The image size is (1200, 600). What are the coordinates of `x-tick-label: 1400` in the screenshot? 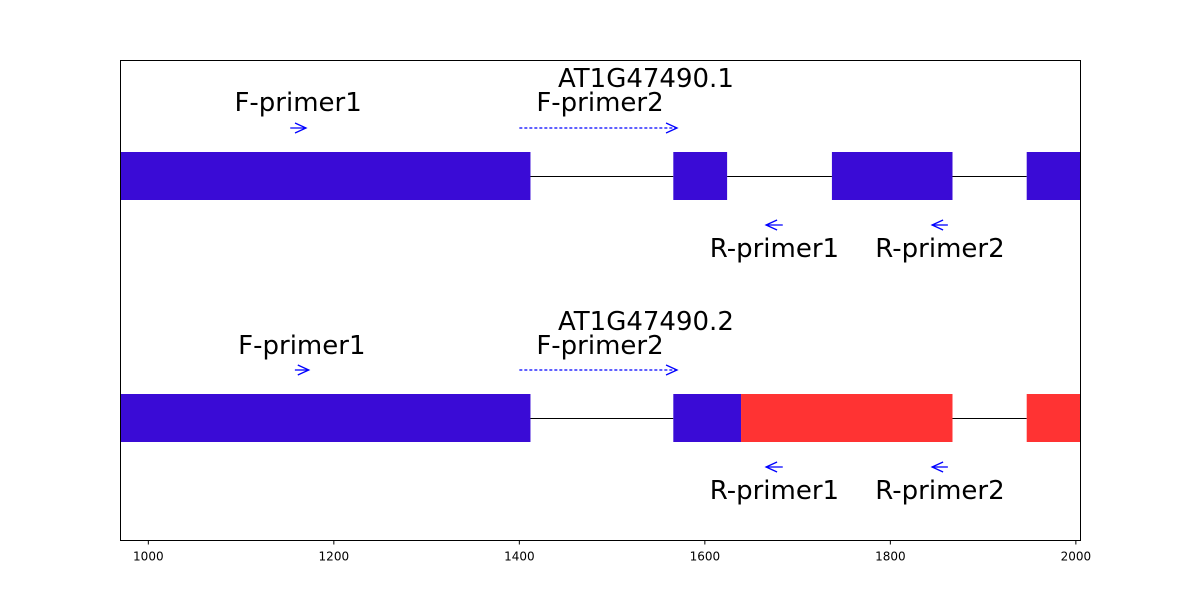 It's located at (519, 557).